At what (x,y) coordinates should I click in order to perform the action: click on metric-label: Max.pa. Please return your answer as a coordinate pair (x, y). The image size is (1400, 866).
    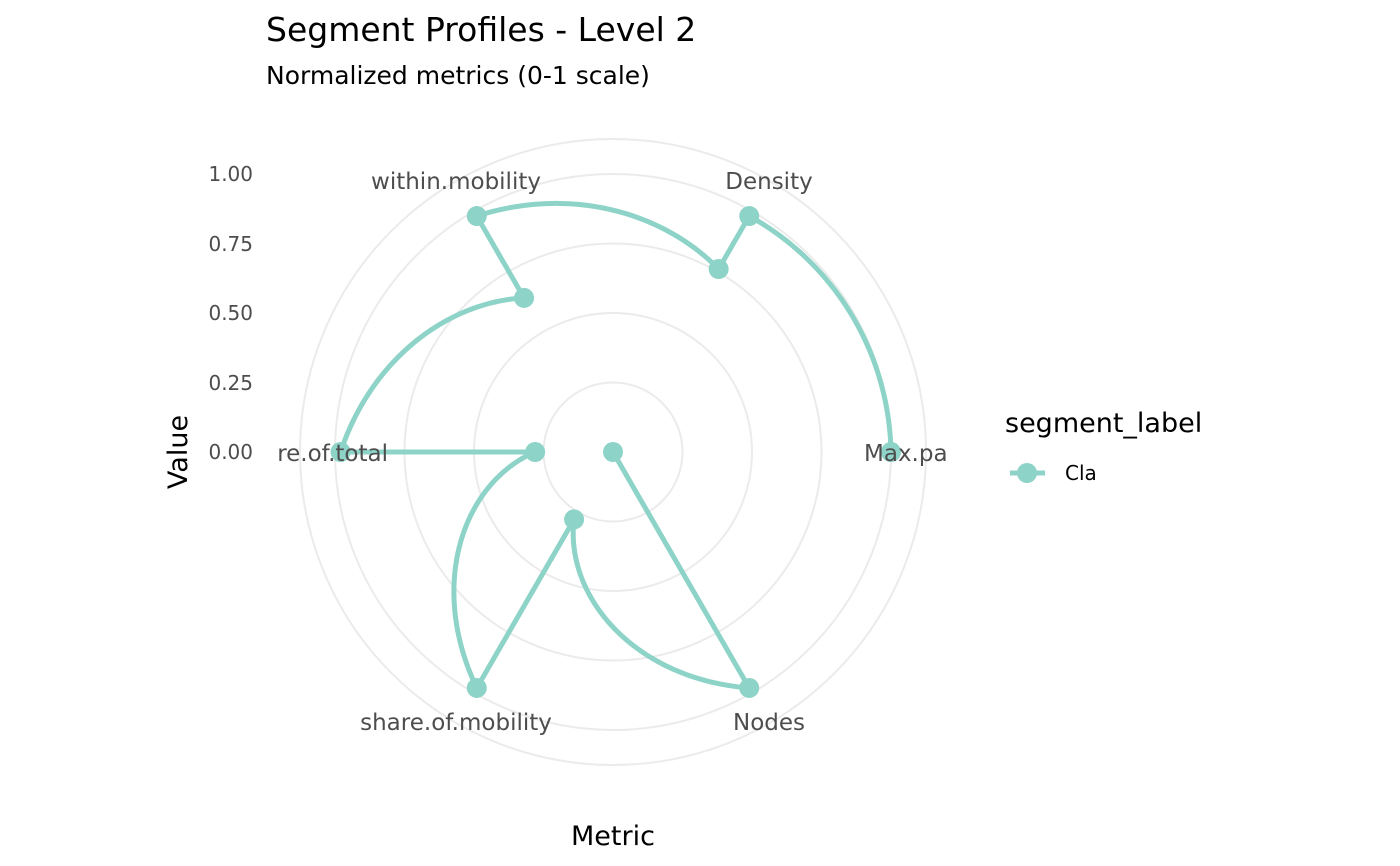
    Looking at the image, I should click on (906, 454).